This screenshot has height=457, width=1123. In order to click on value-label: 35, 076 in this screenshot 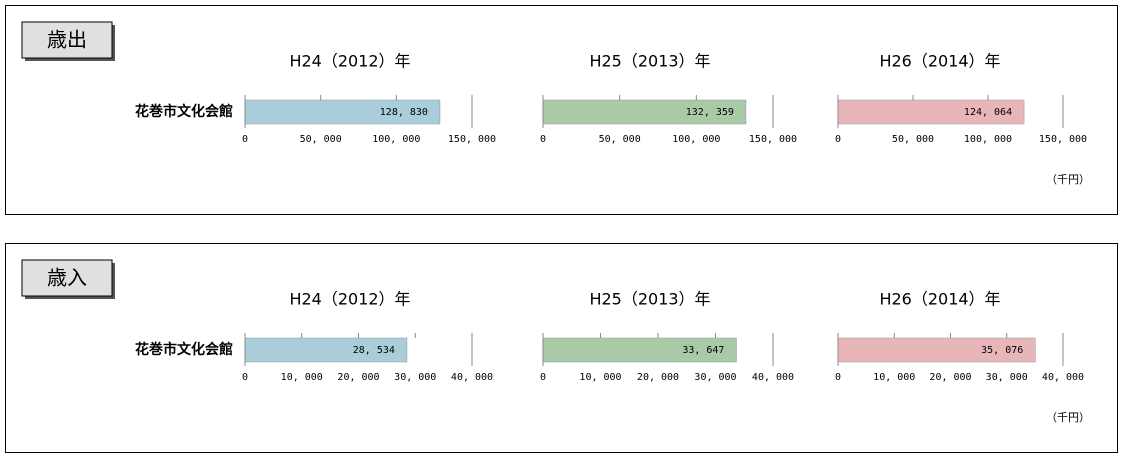, I will do `click(1002, 350)`.